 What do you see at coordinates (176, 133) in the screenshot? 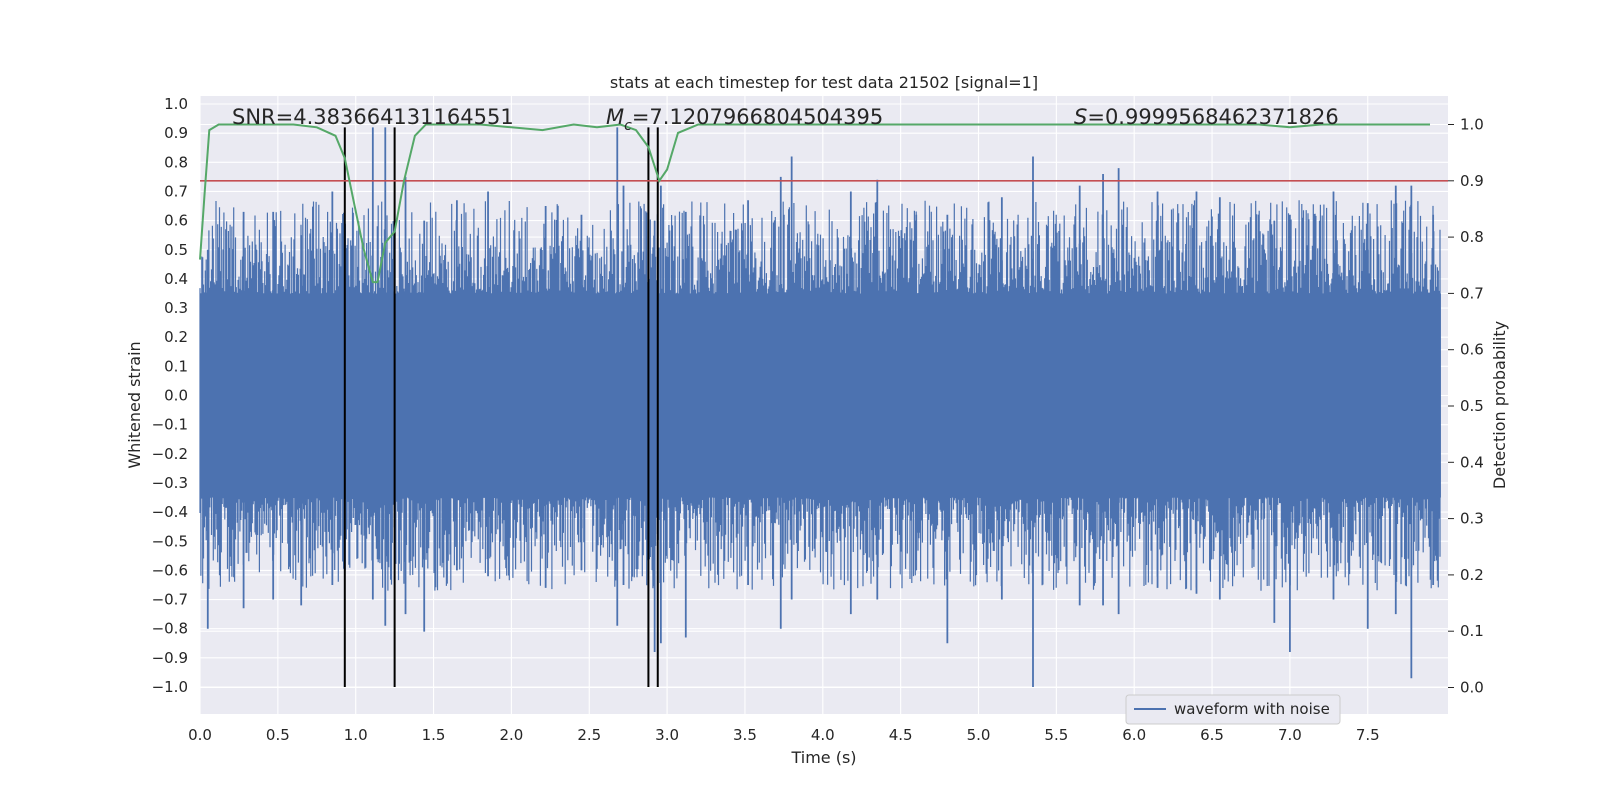
I see `y-tick-label: 0.9` at bounding box center [176, 133].